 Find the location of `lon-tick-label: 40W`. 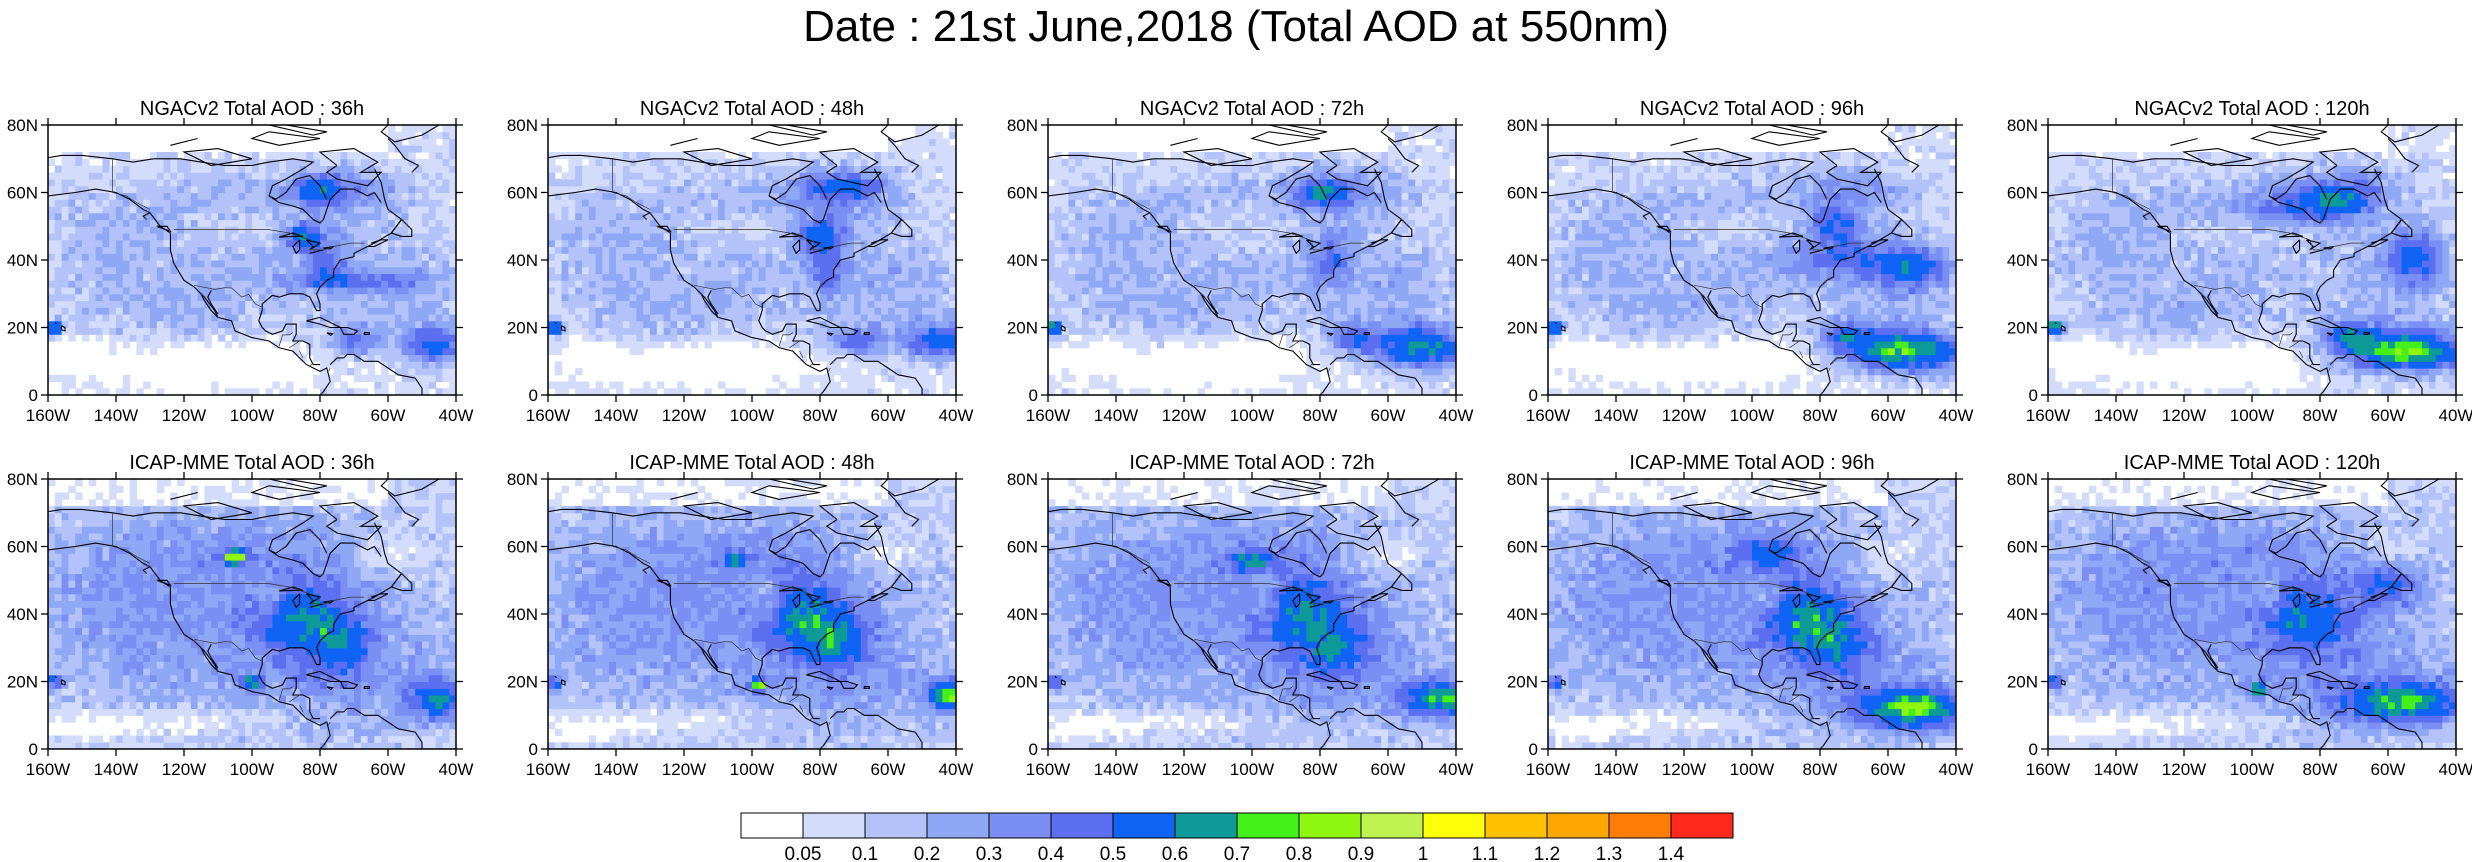

lon-tick-label: 40W is located at coordinates (2455, 415).